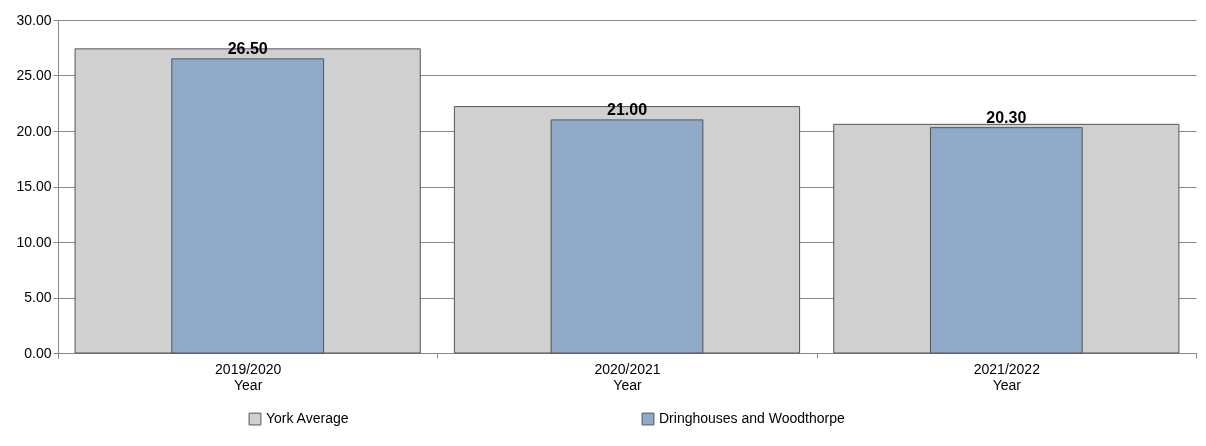 This screenshot has height=446, width=1206. I want to click on y-tick-label: 30.00, so click(34, 19).